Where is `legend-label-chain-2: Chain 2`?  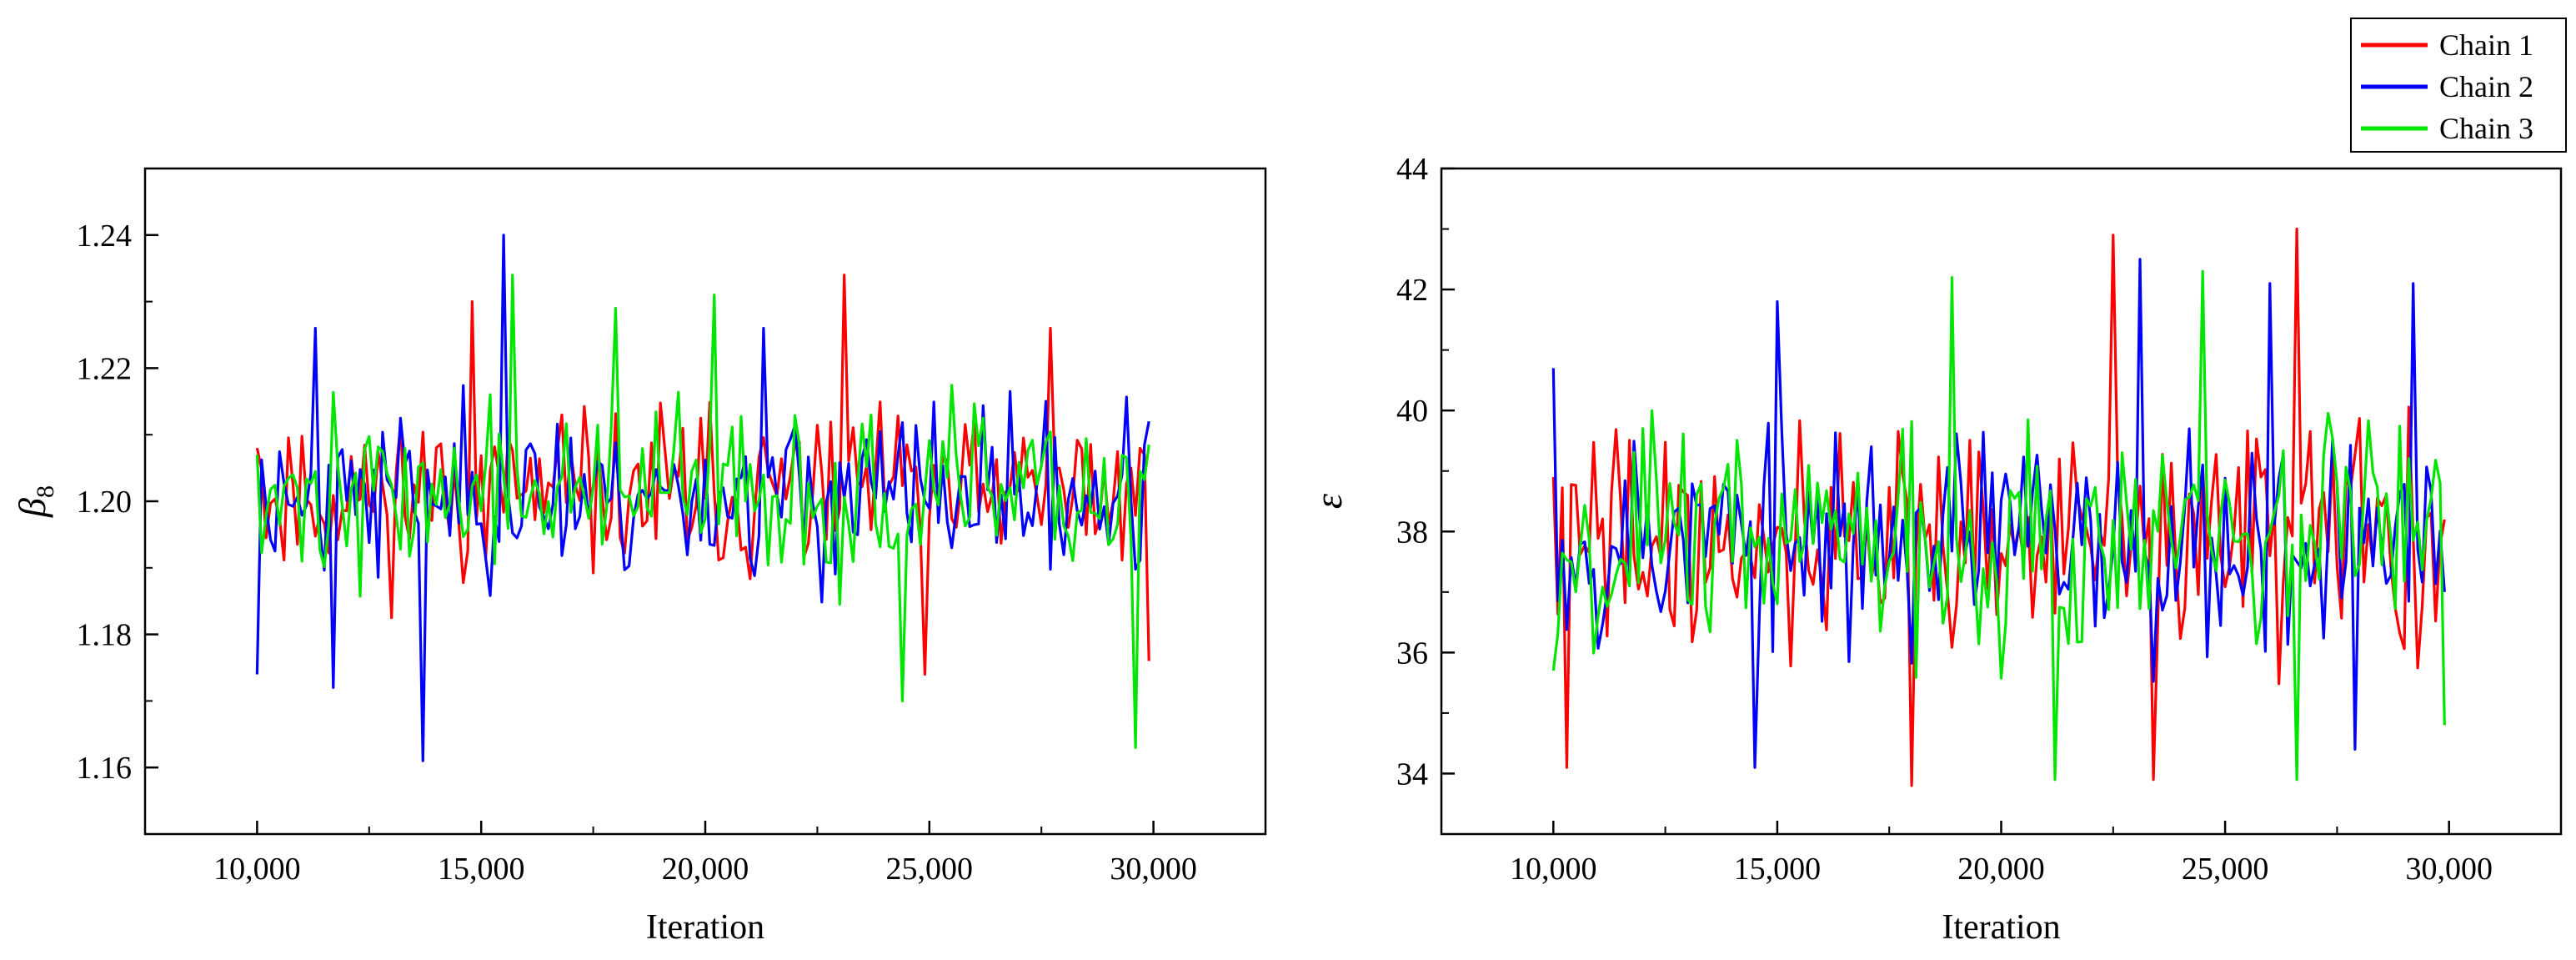
legend-label-chain-2: Chain 2 is located at coordinates (2486, 86).